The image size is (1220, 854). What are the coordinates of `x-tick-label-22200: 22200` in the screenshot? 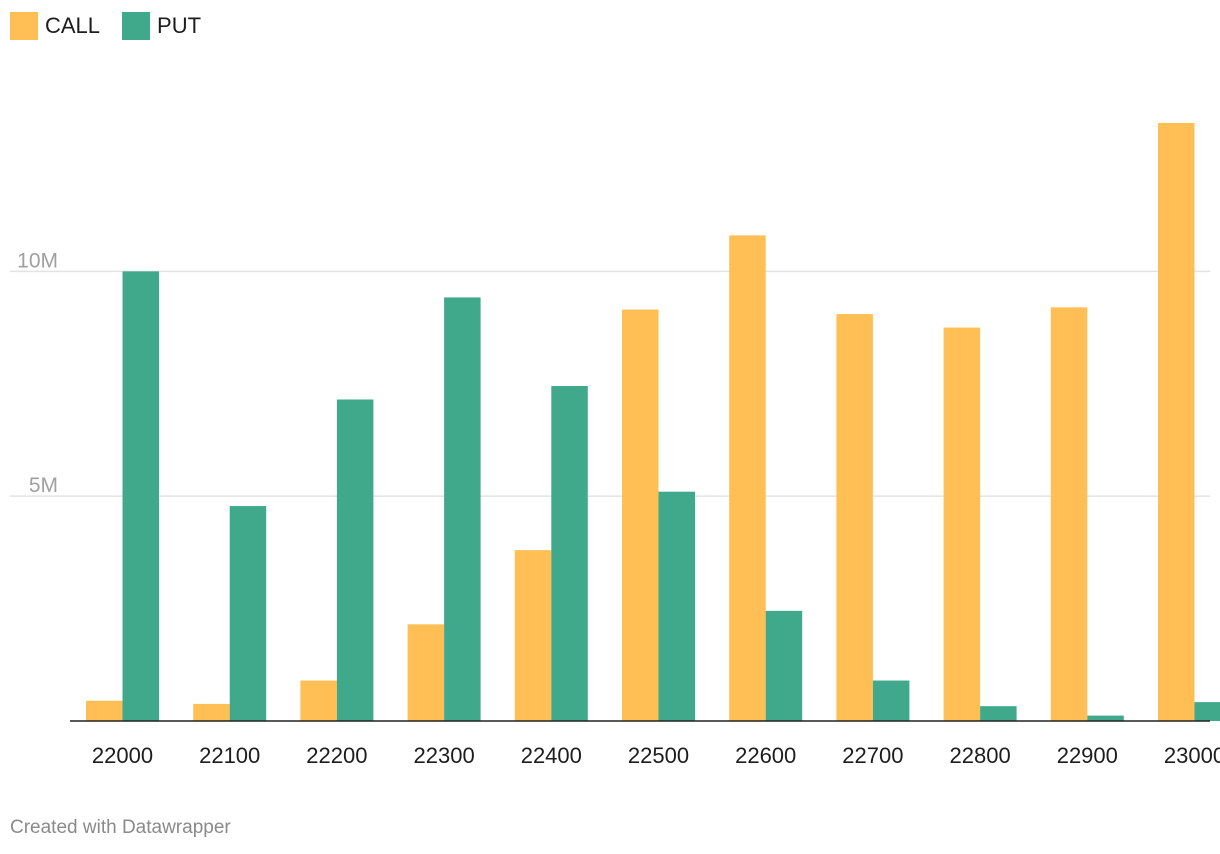 It's located at (336, 755).